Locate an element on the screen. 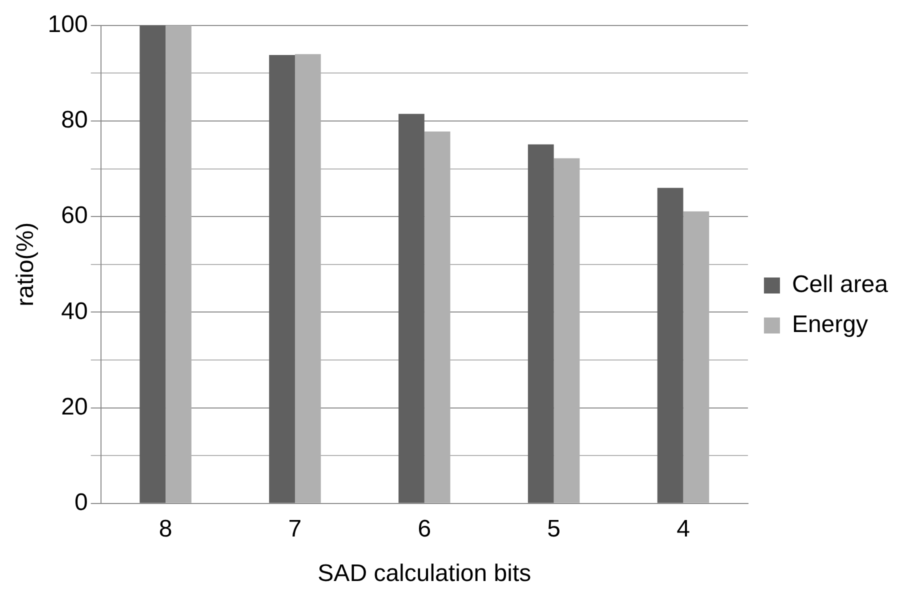 This screenshot has height=602, width=917. y-tick-label: 60 is located at coordinates (74, 216).